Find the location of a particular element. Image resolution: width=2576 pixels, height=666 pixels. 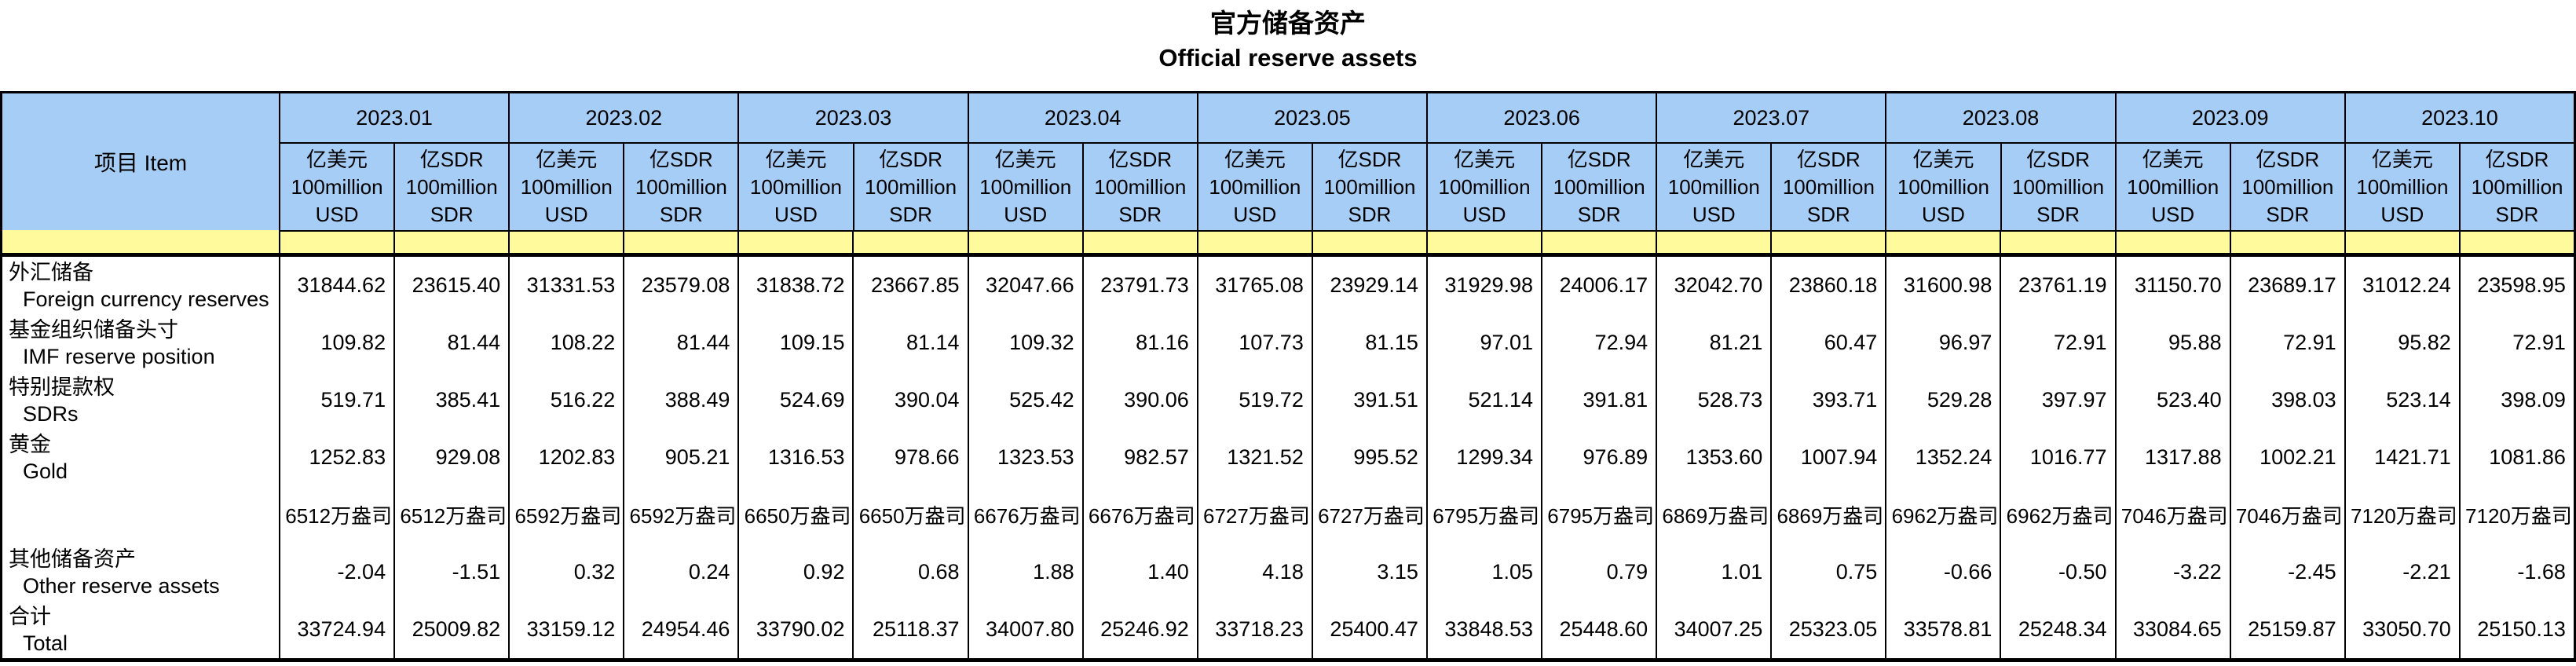

month-column: 2023.02 亿美元 100million USD 亿SDR 100million SDR is located at coordinates (623, 161).